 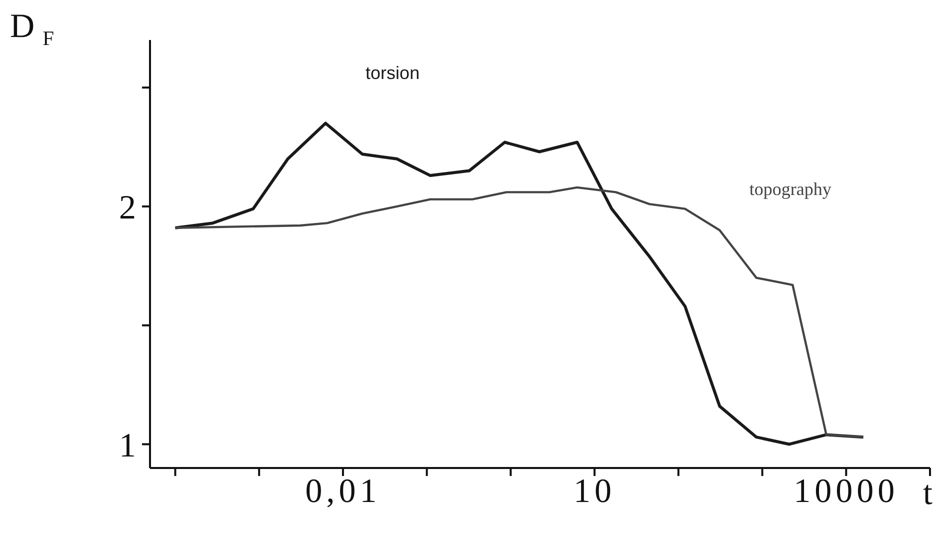 I want to click on y-axis-title: D$_{F}$, so click(x=32, y=29).